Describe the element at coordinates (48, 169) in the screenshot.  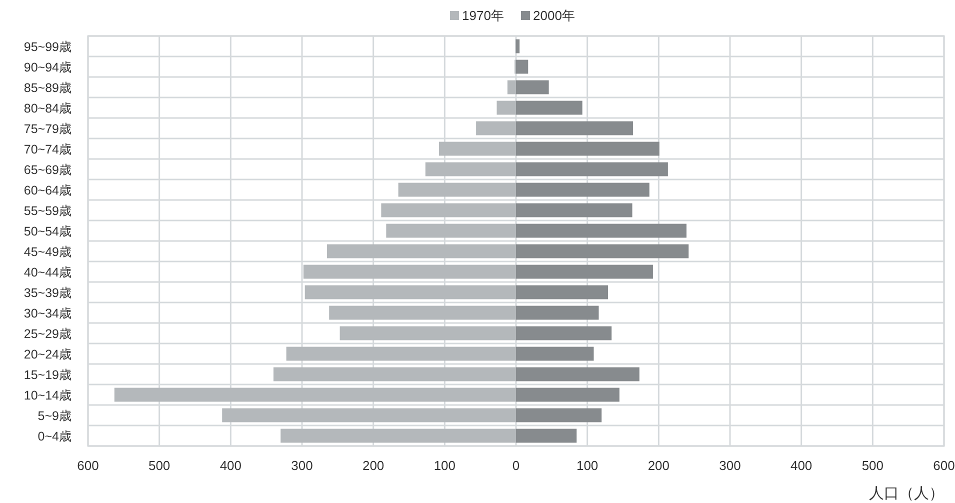
I see `y-tick-label: 65~69歳` at that location.